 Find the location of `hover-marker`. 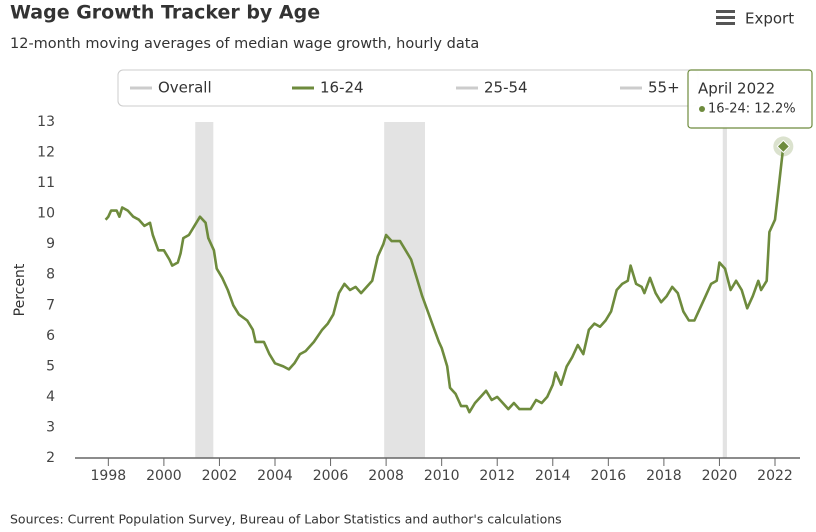

hover-marker is located at coordinates (783, 146).